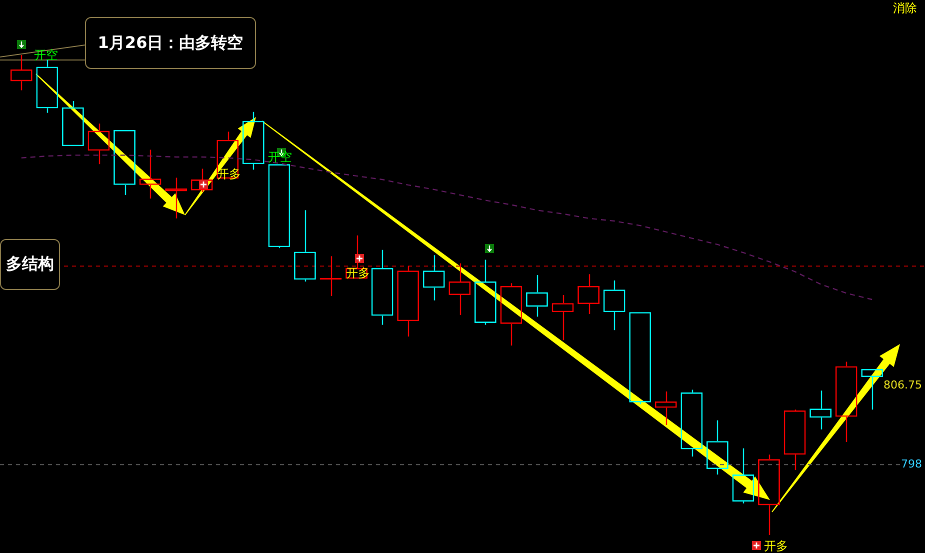 The width and height of the screenshot is (925, 553). What do you see at coordinates (170, 43) in the screenshot?
I see `annotation: 1月26日：由多转空` at bounding box center [170, 43].